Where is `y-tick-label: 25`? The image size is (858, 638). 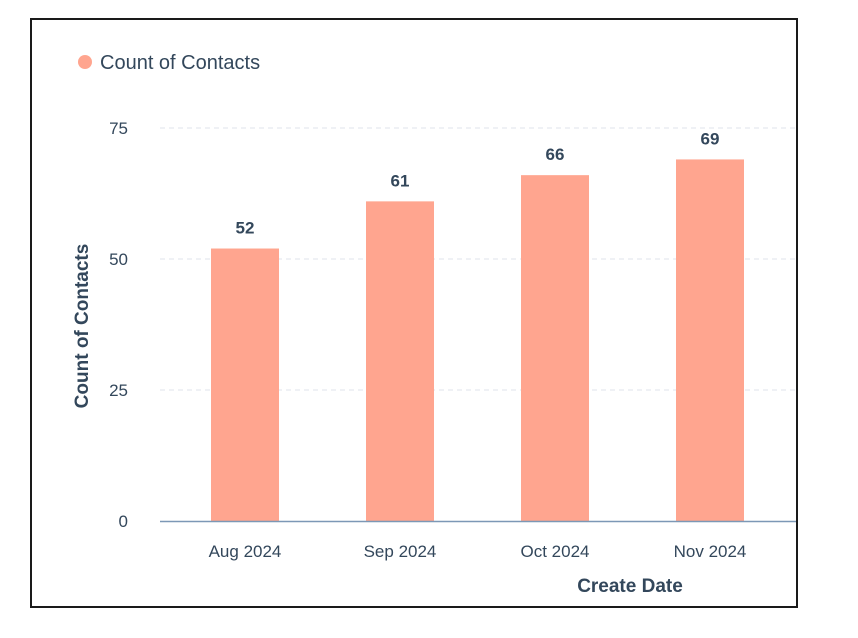
y-tick-label: 25 is located at coordinates (118, 390).